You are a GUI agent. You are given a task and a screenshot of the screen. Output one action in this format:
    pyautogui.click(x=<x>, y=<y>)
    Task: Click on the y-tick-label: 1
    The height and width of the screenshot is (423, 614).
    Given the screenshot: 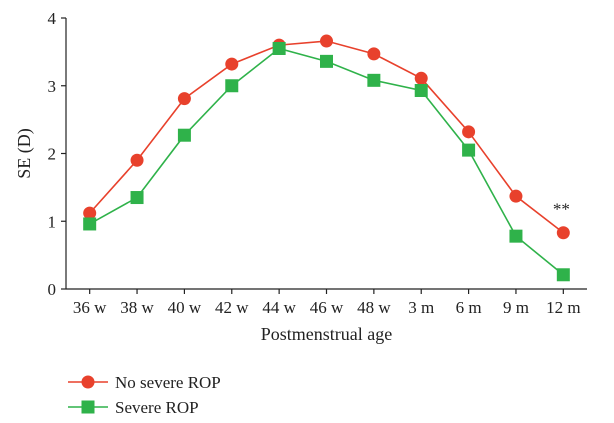 What is the action you would take?
    pyautogui.click(x=52, y=221)
    